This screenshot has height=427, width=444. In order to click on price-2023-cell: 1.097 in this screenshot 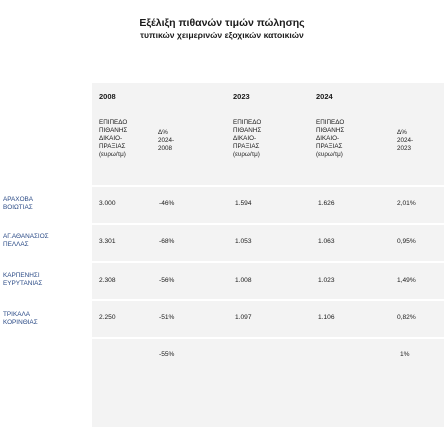, I will do `click(243, 317)`.